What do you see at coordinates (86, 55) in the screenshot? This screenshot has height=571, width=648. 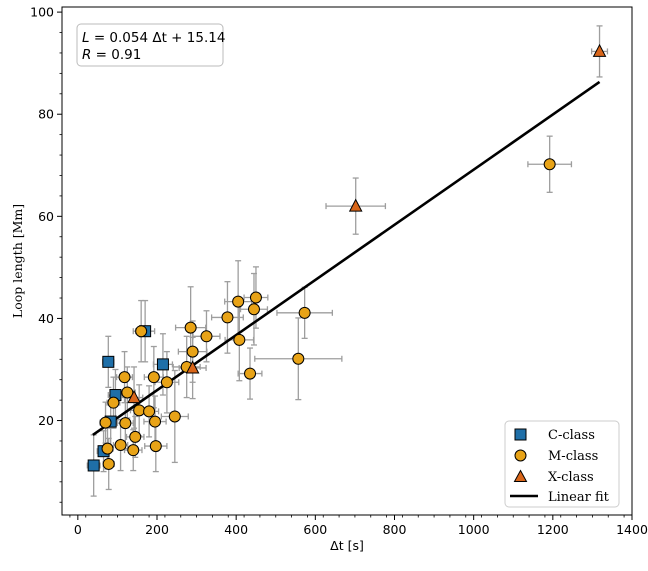 I see `annotation-R-symbol: R` at bounding box center [86, 55].